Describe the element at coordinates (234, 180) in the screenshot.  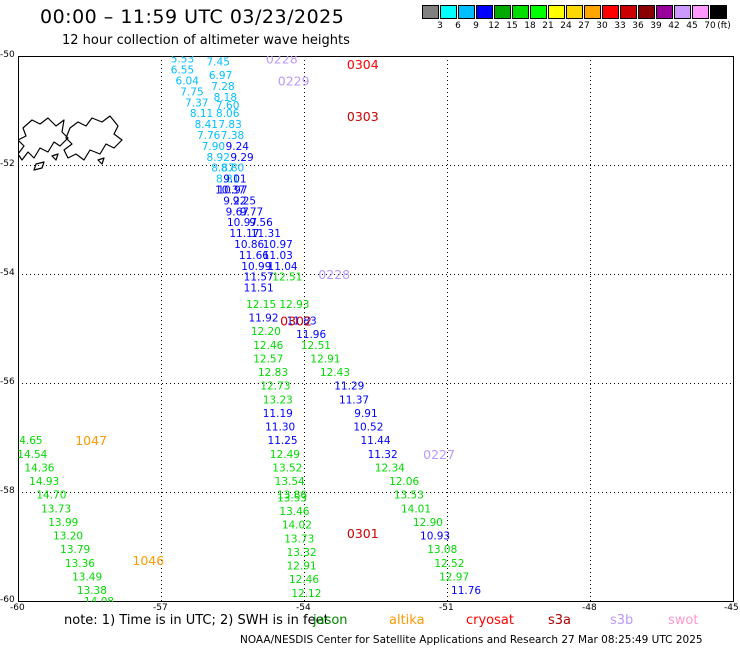
I see `swh-value-label: 9.01` at that location.